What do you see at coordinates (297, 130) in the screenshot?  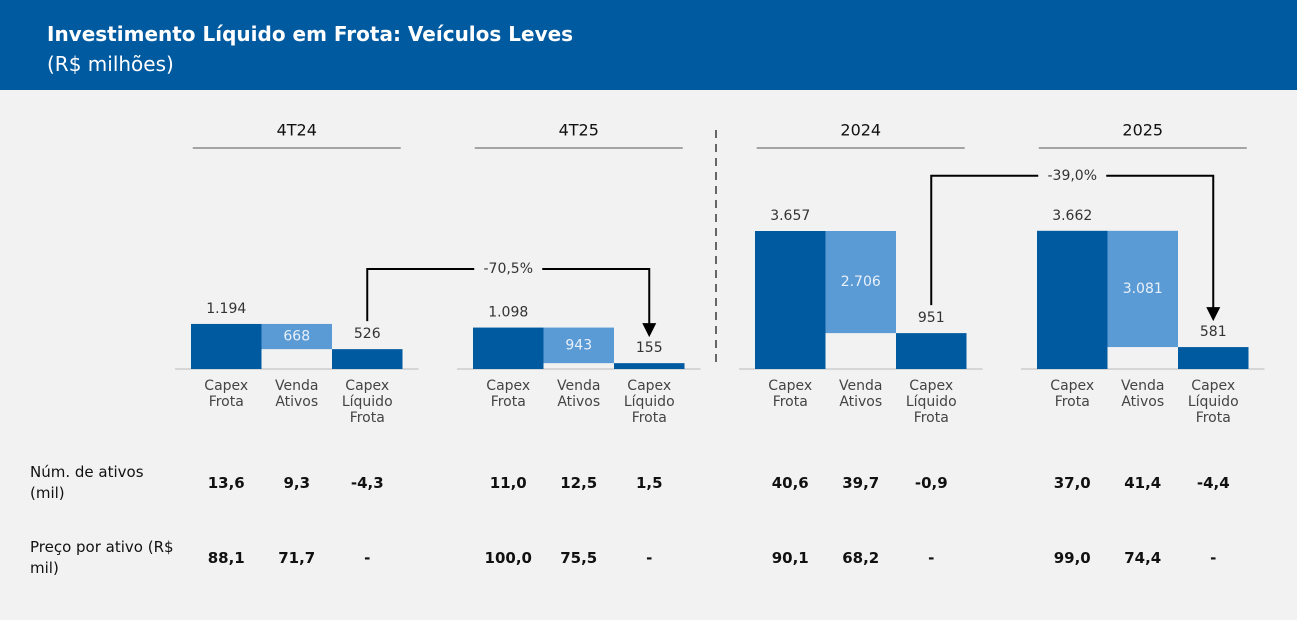 I see `group-label: 4T24` at bounding box center [297, 130].